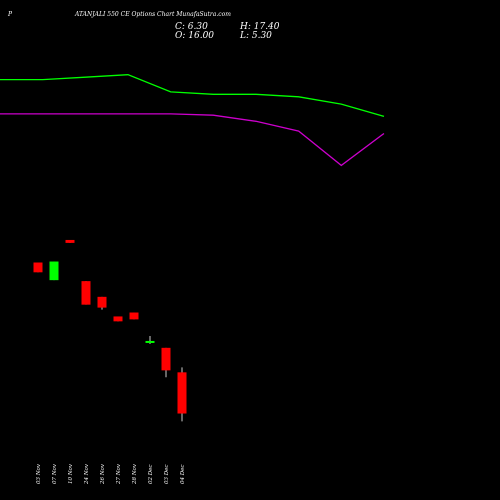 The height and width of the screenshot is (500, 500). I want to click on candle-04-dec, so click(182, 394).